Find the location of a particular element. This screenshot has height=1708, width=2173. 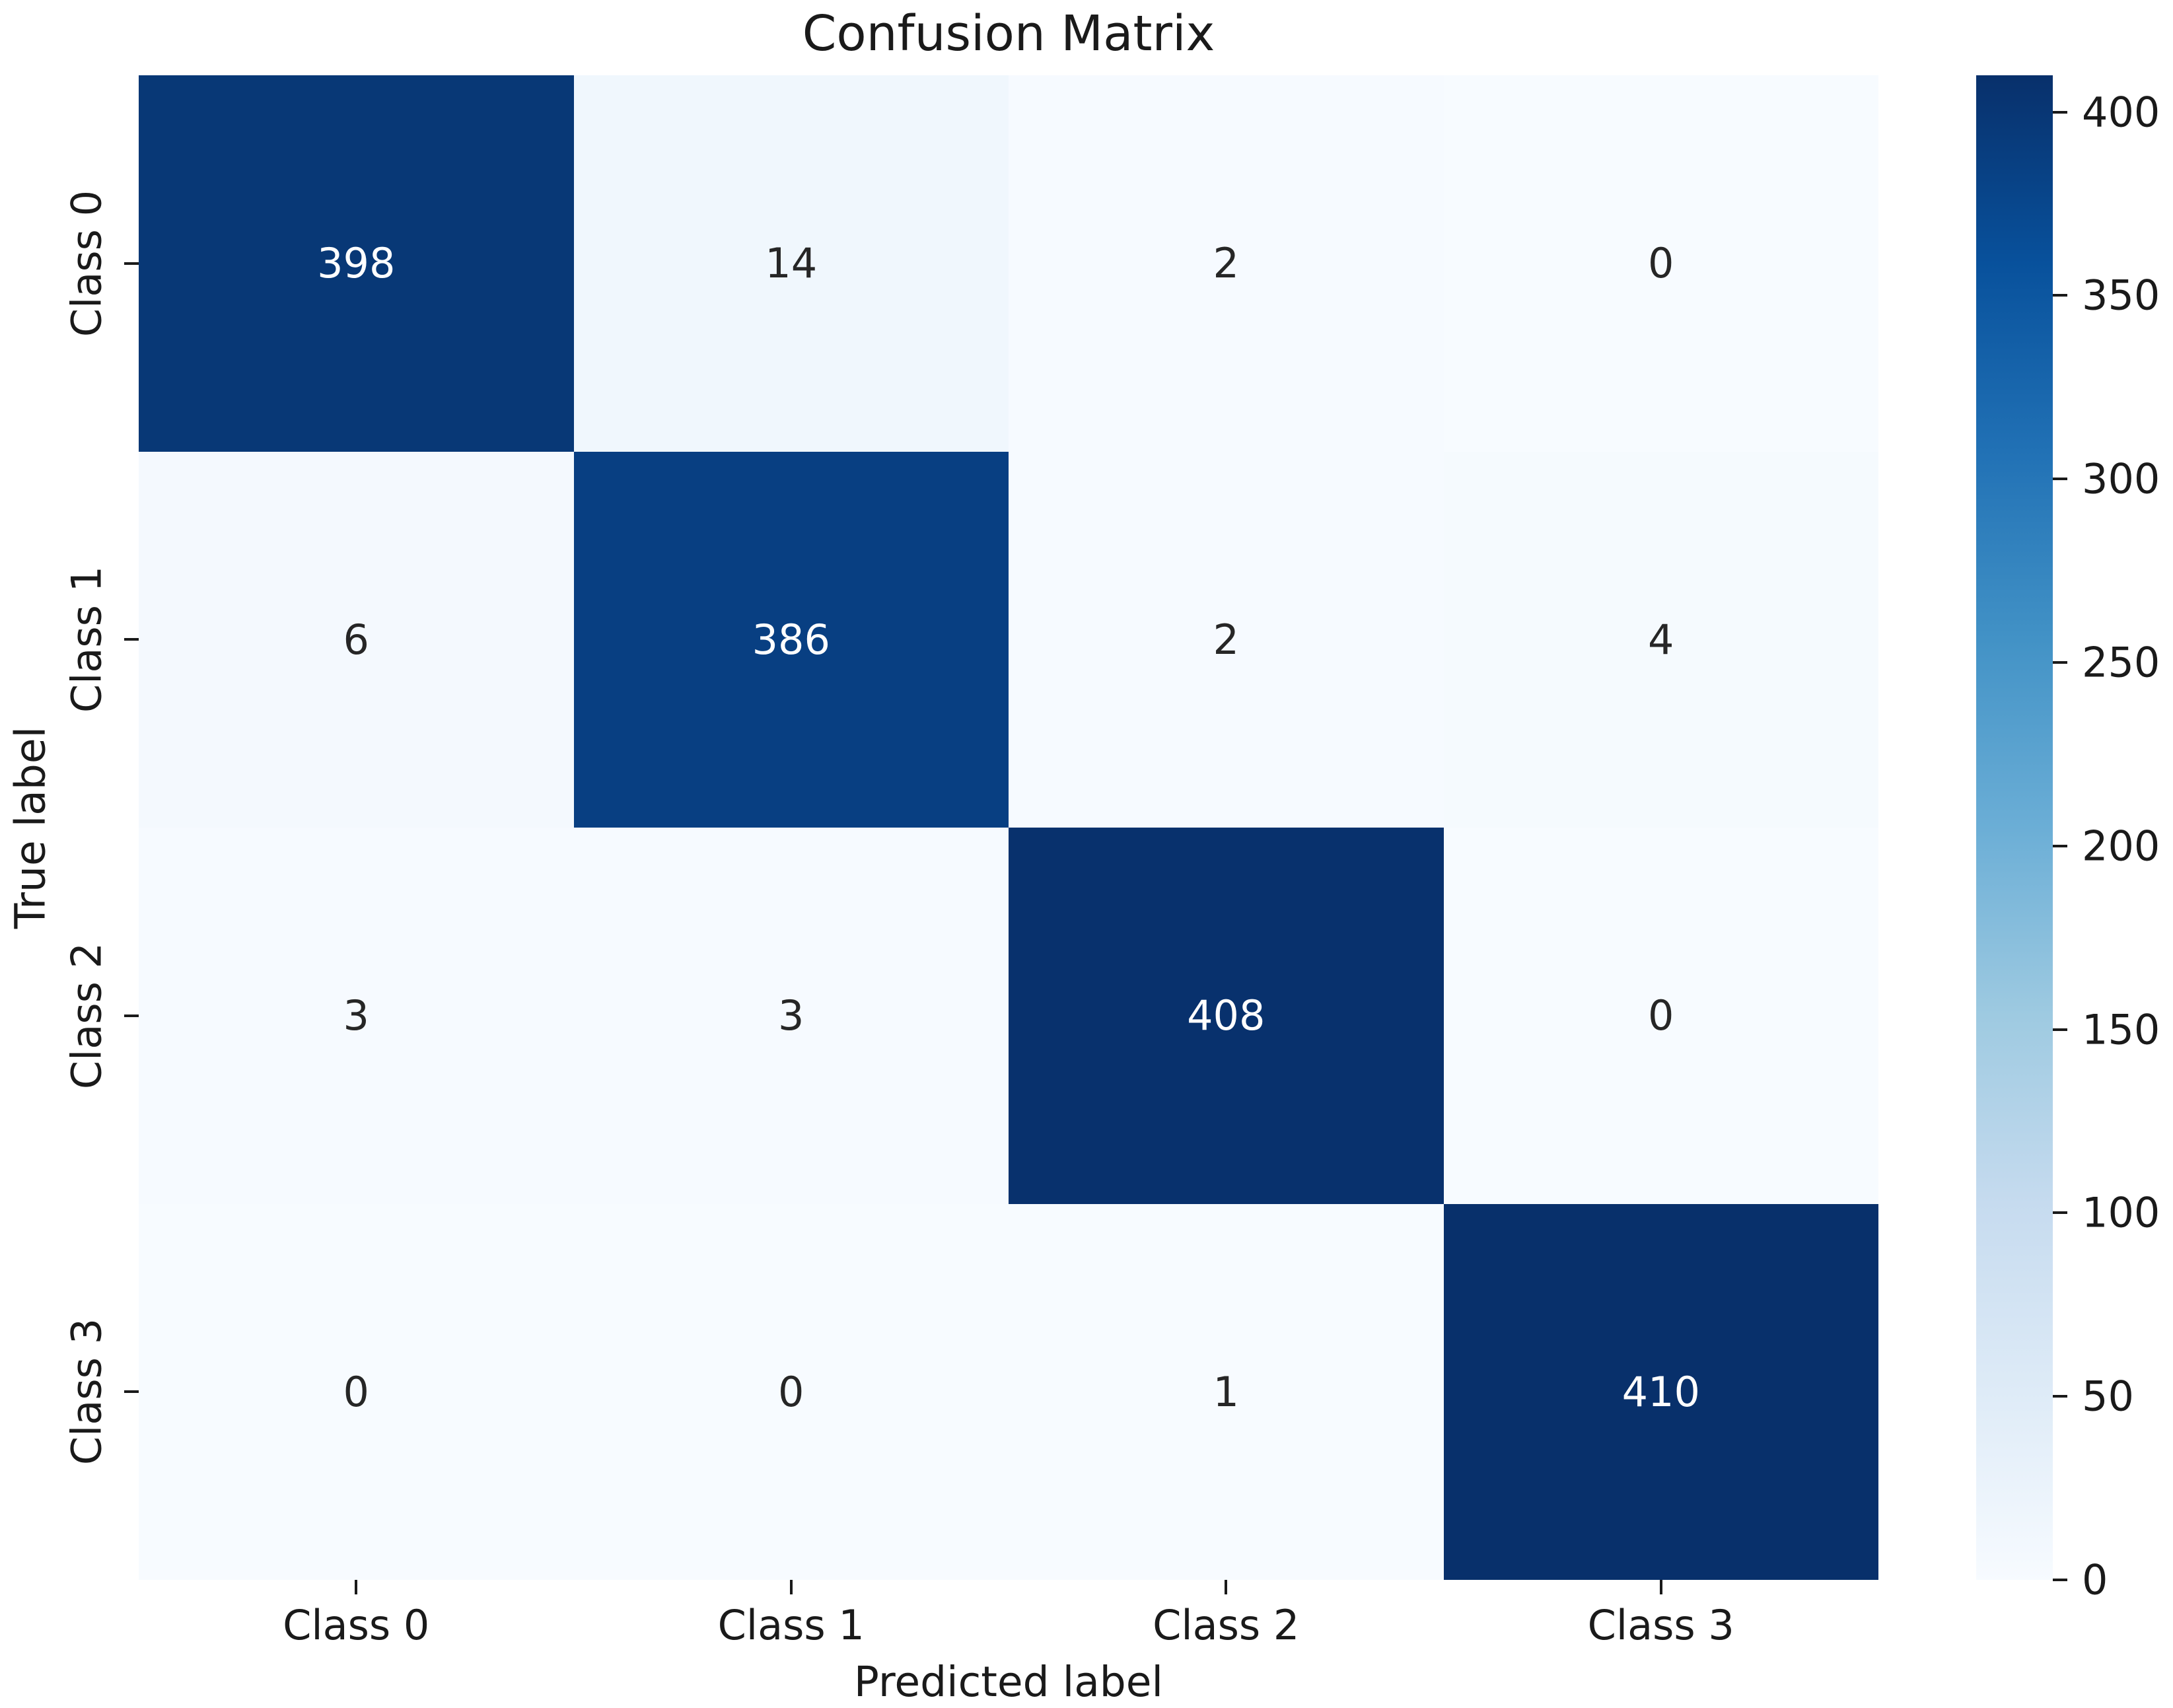

y-axis-tick-label: Class 0 is located at coordinates (86, 264).